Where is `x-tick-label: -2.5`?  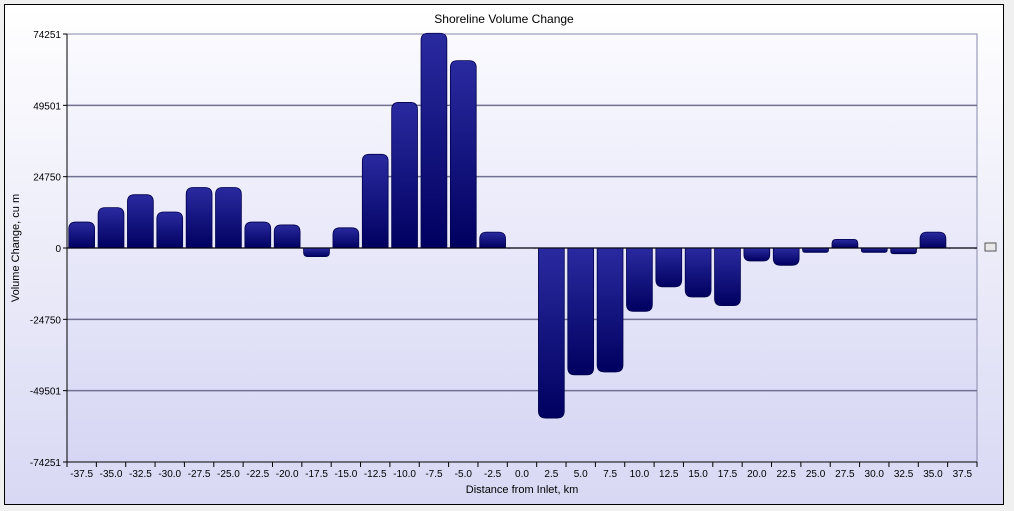 x-tick-label: -2.5 is located at coordinates (493, 474).